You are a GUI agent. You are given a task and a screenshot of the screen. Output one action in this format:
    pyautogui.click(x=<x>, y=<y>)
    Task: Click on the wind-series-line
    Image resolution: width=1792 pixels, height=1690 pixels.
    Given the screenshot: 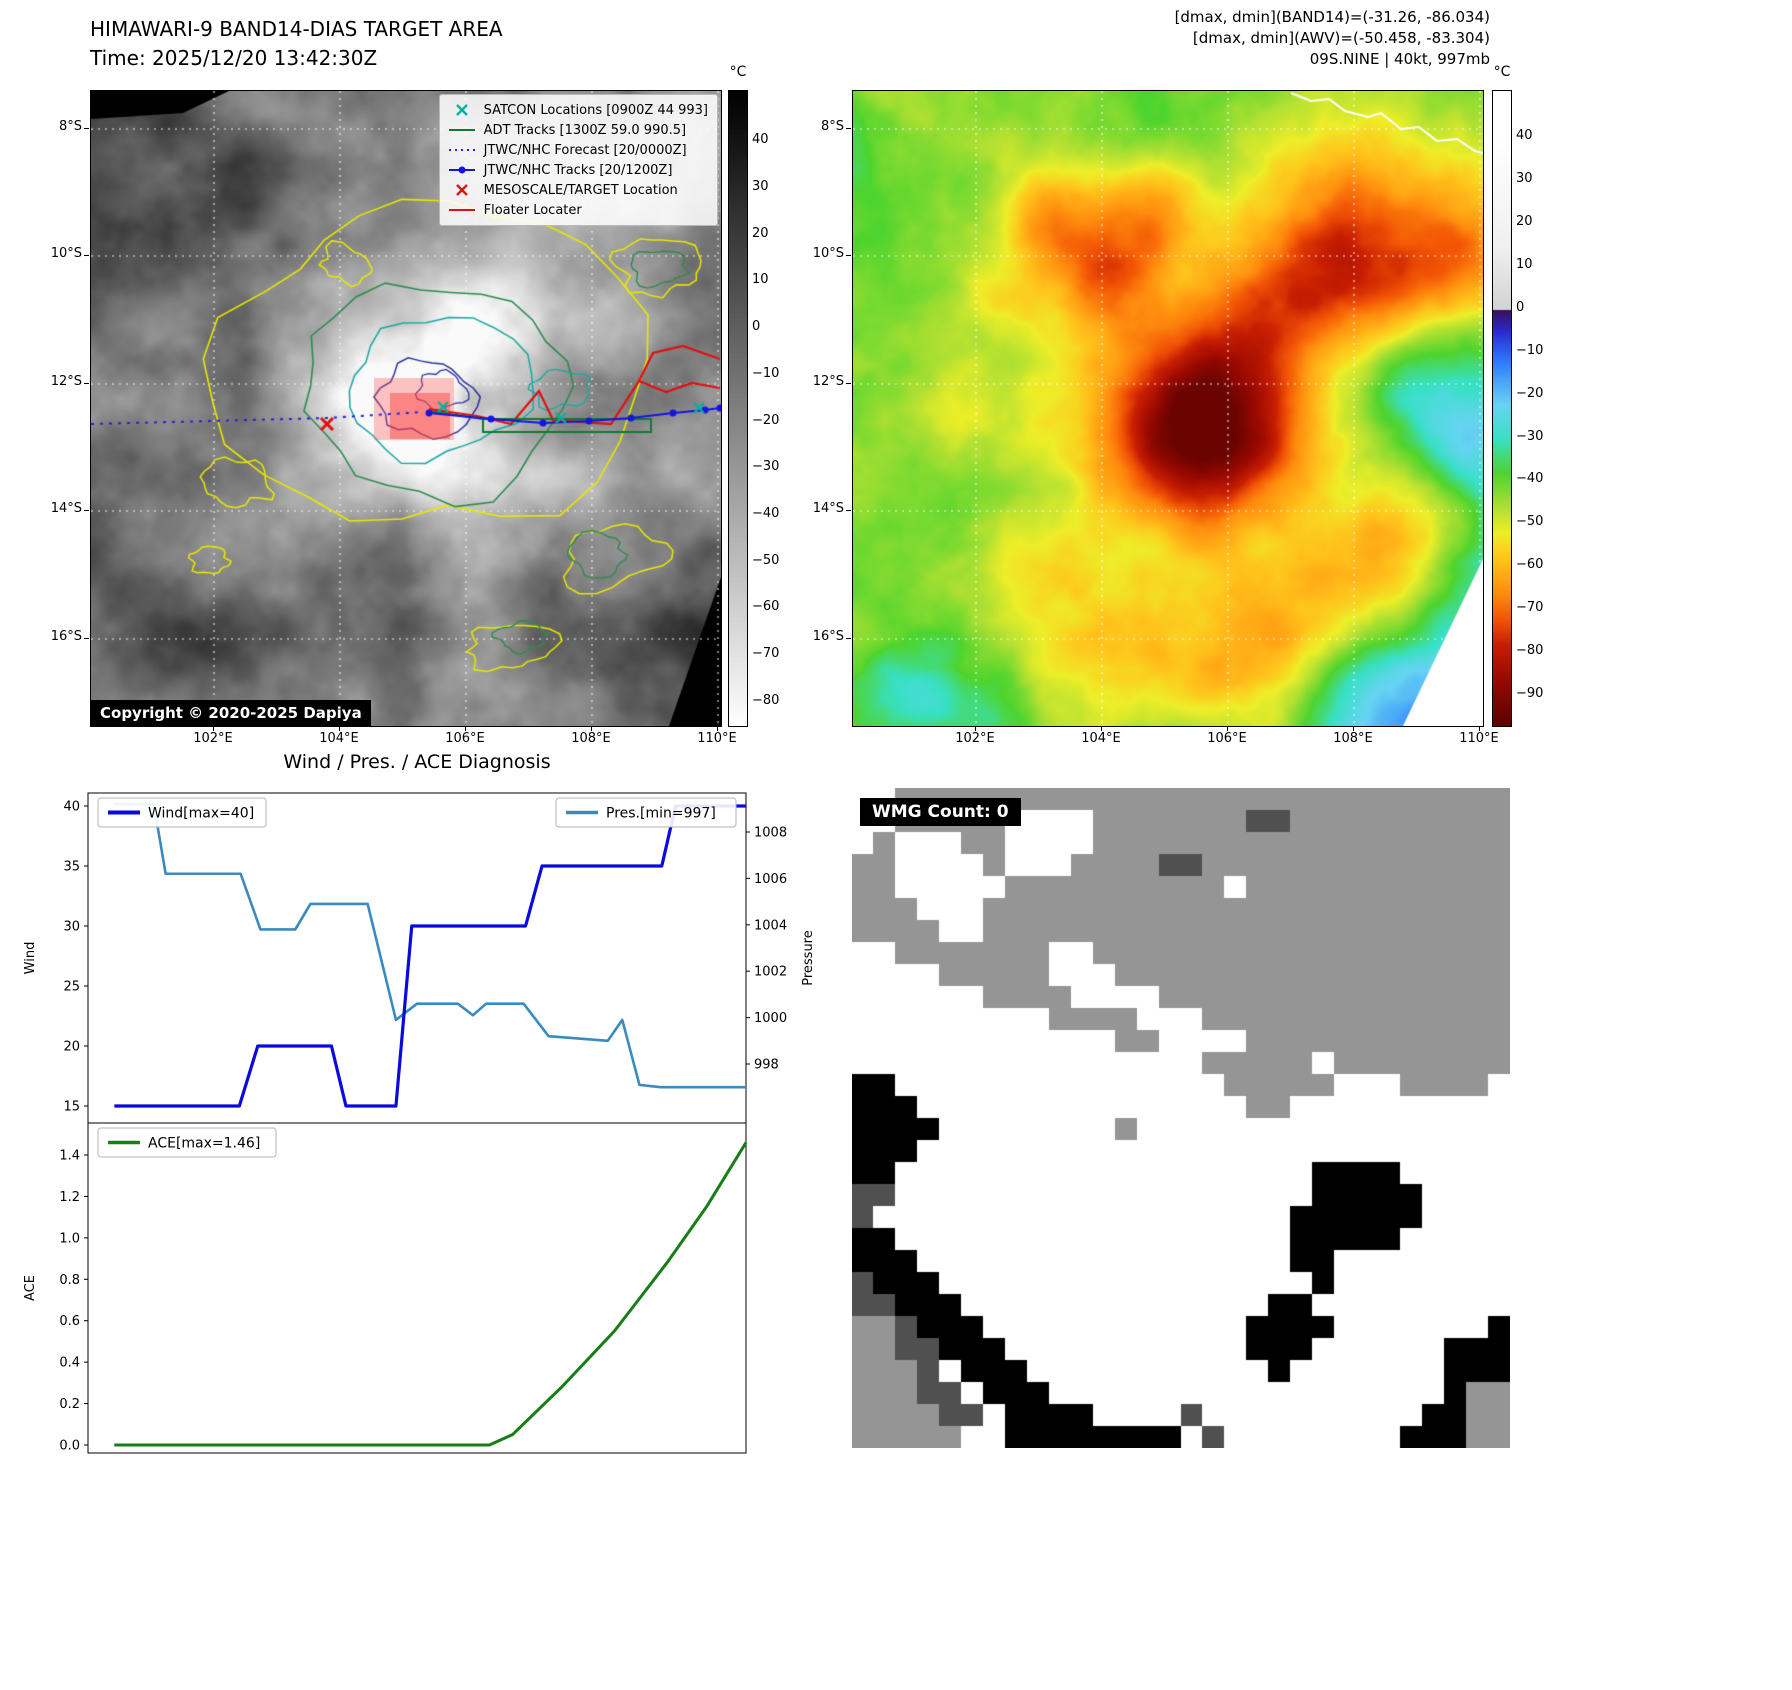 What is the action you would take?
    pyautogui.click(x=430, y=956)
    